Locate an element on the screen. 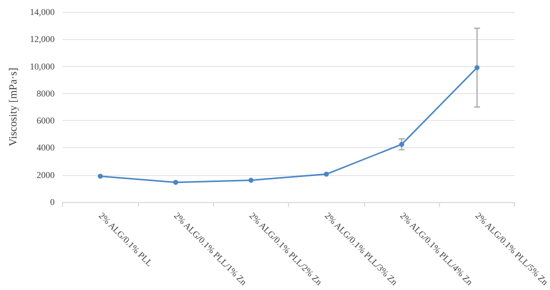 Image resolution: width=550 pixels, height=290 pixels. y-tick-label: 8000 is located at coordinates (46, 93).